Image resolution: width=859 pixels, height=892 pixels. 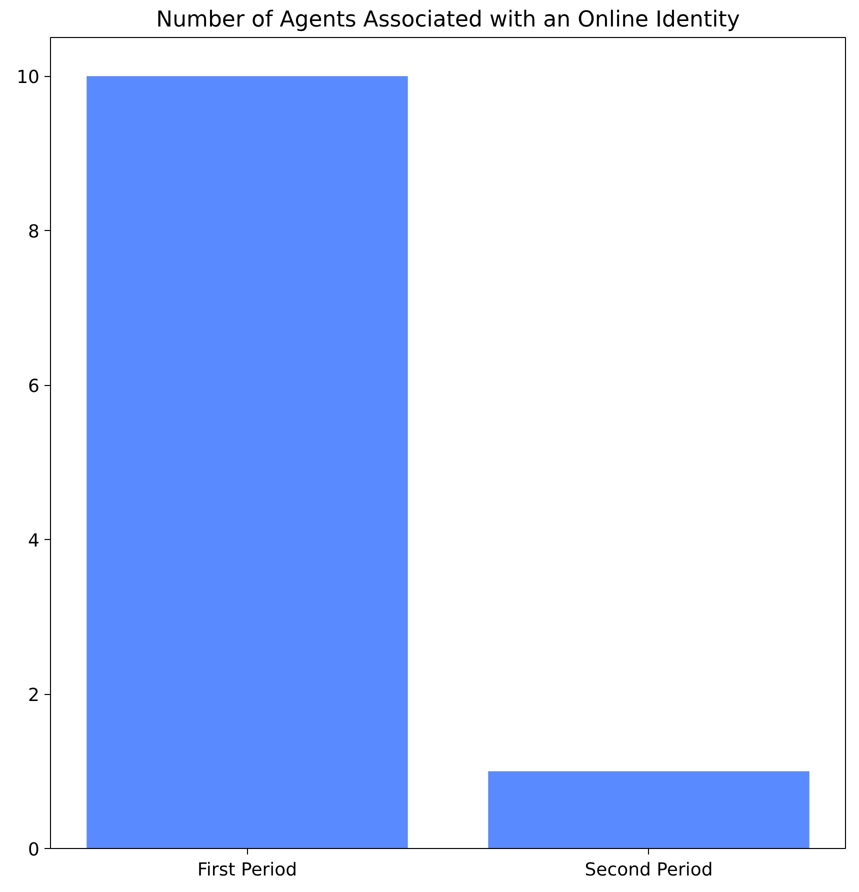 I want to click on y-tick-label: 0, so click(x=34, y=850).